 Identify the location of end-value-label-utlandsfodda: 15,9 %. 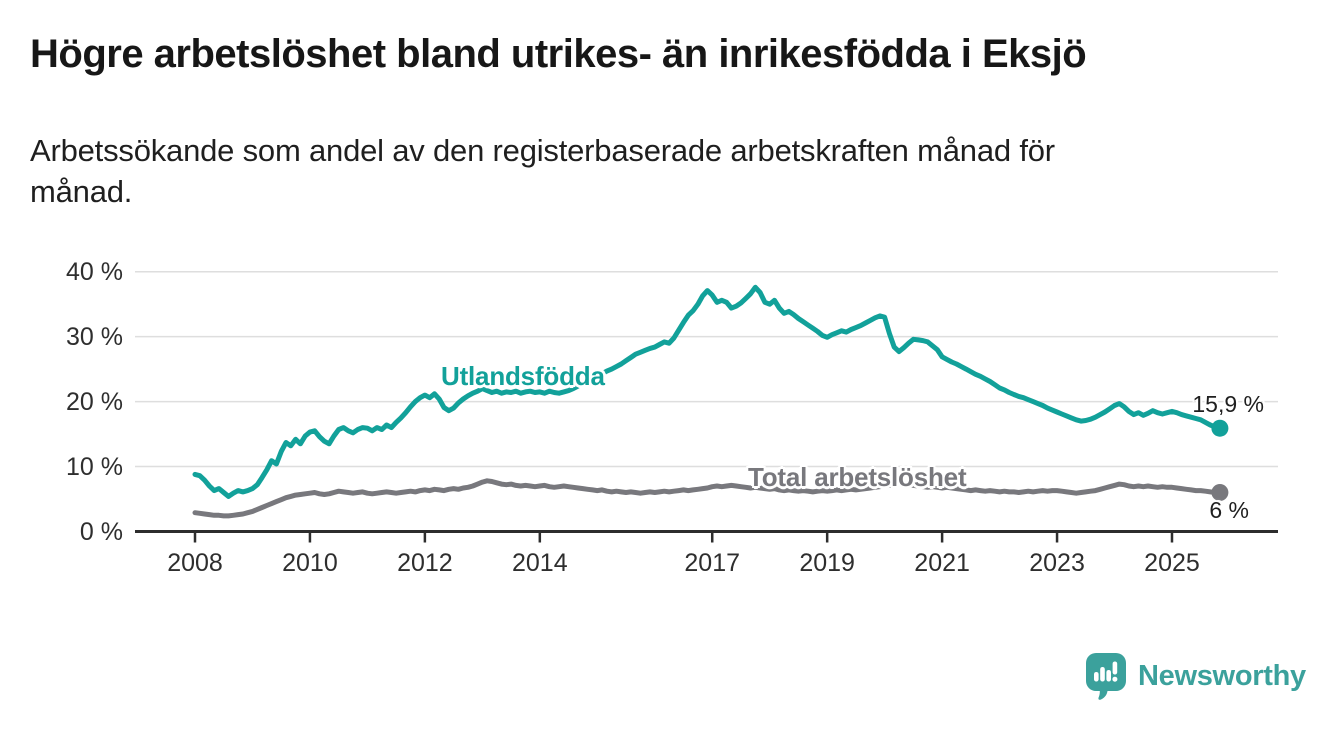
(1228, 404).